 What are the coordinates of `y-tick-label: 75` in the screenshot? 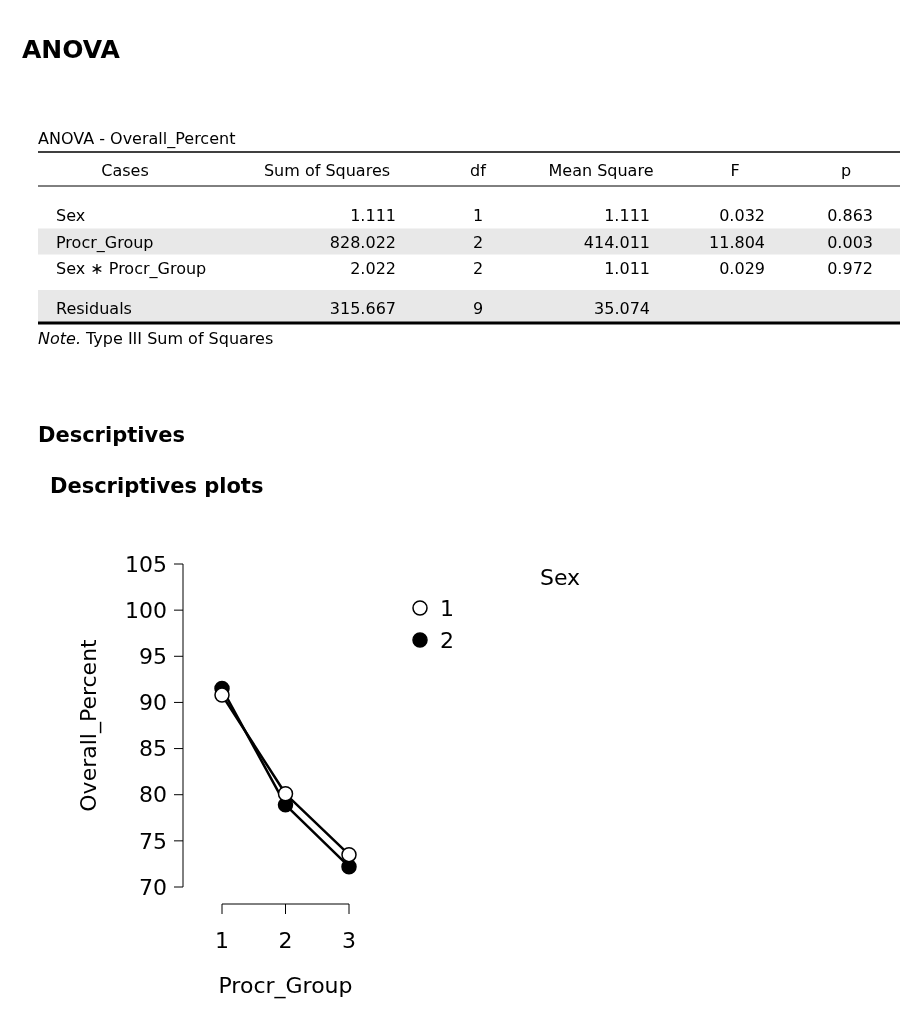 It's located at (153, 841).